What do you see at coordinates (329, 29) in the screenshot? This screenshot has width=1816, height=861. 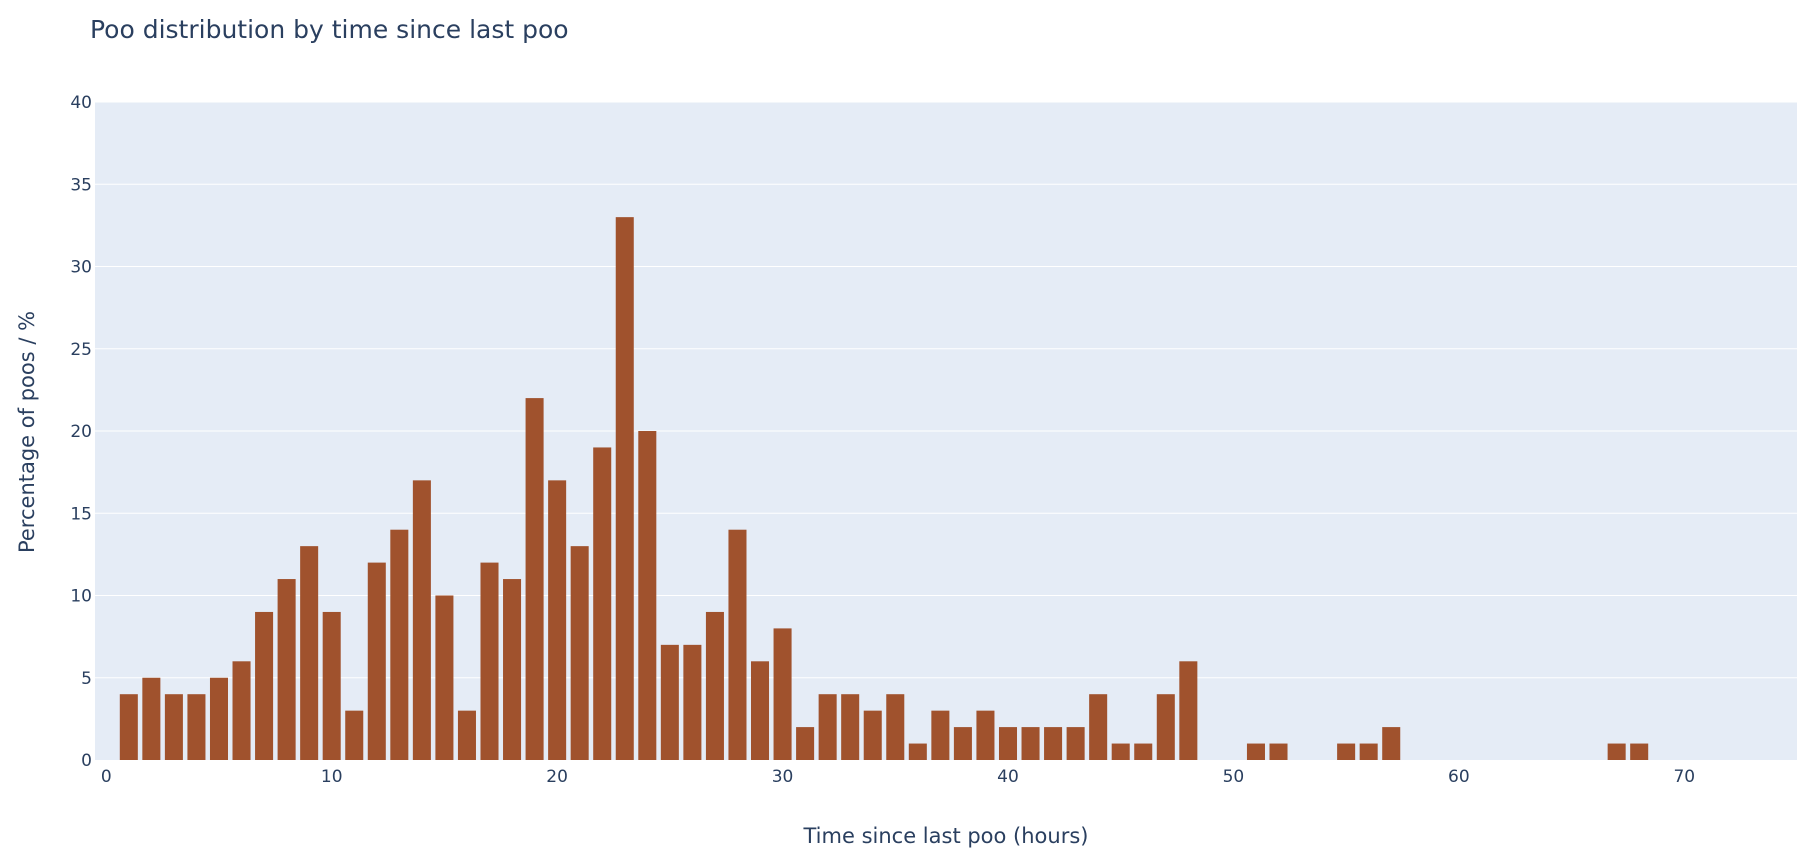 I see `chart-title: Poo distribution by time since last poo` at bounding box center [329, 29].